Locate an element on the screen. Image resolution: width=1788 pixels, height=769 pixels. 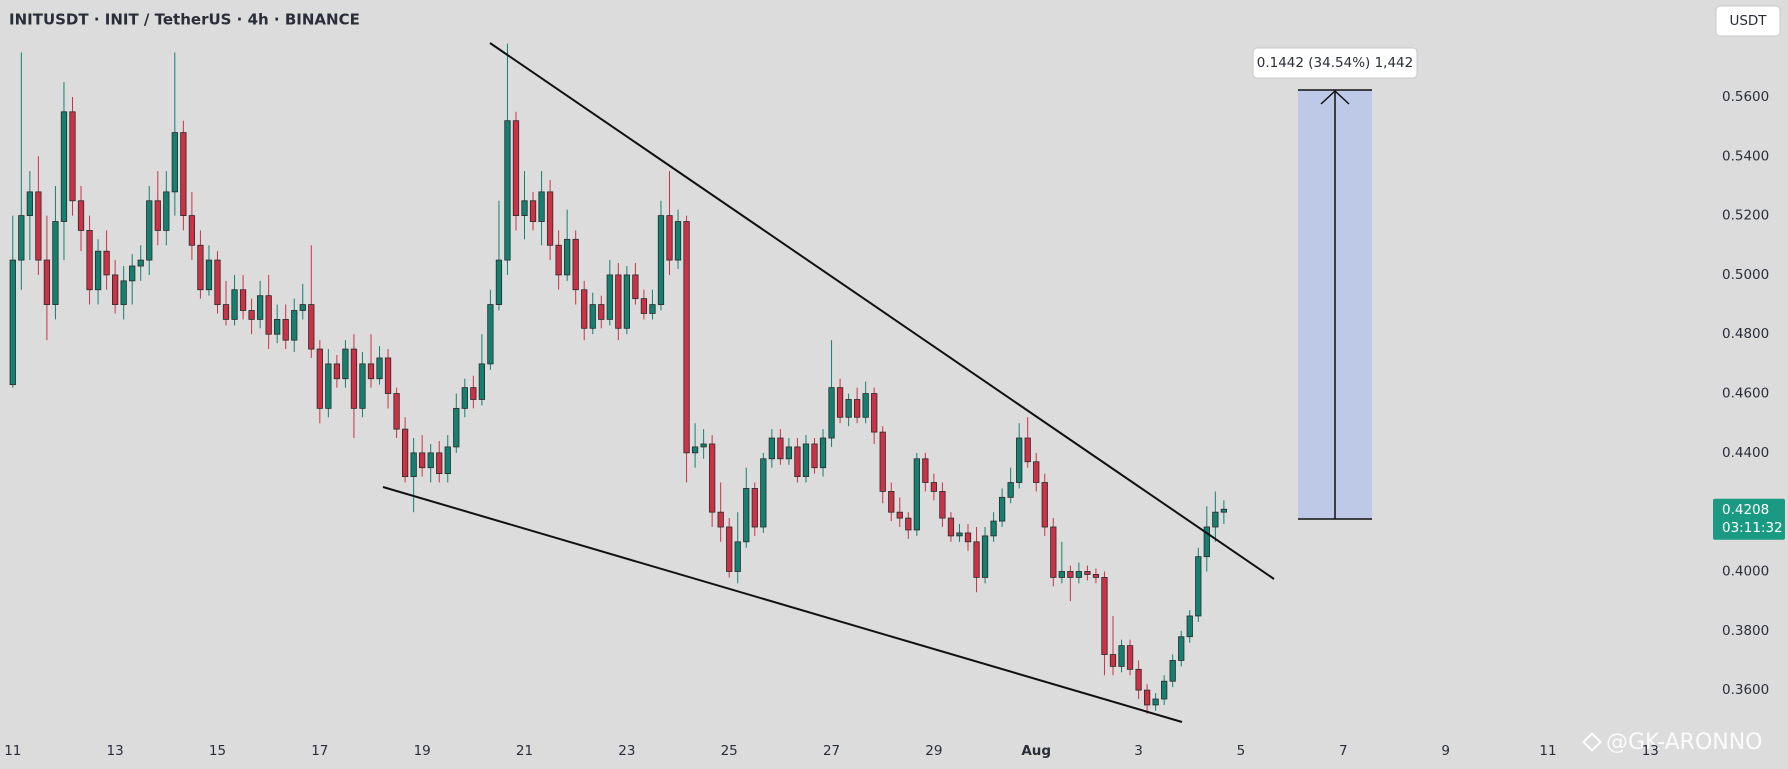
y-tick-label: 0.4000 is located at coordinates (1745, 571).